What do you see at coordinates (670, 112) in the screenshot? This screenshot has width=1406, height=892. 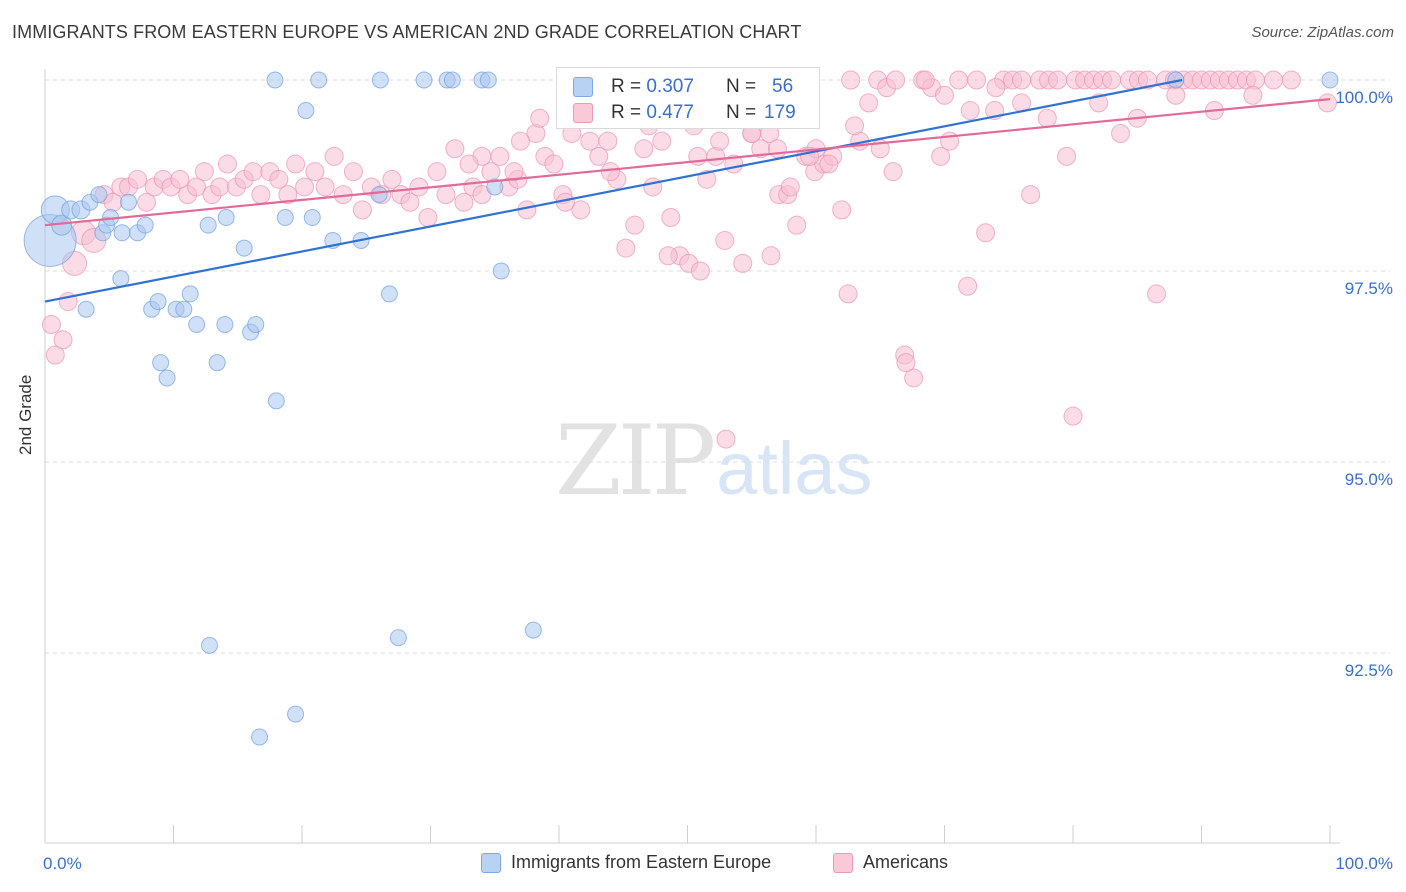 I see `legend-r-value: 0.477` at bounding box center [670, 112].